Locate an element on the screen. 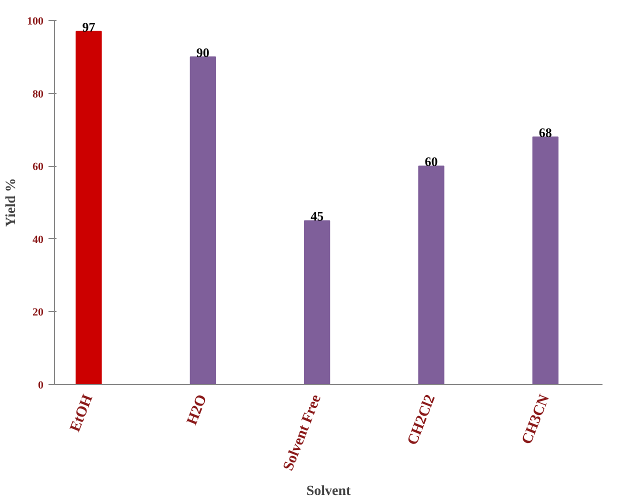 Image resolution: width=617 pixels, height=501 pixels. y-axis-title: Yield % is located at coordinates (11, 202).